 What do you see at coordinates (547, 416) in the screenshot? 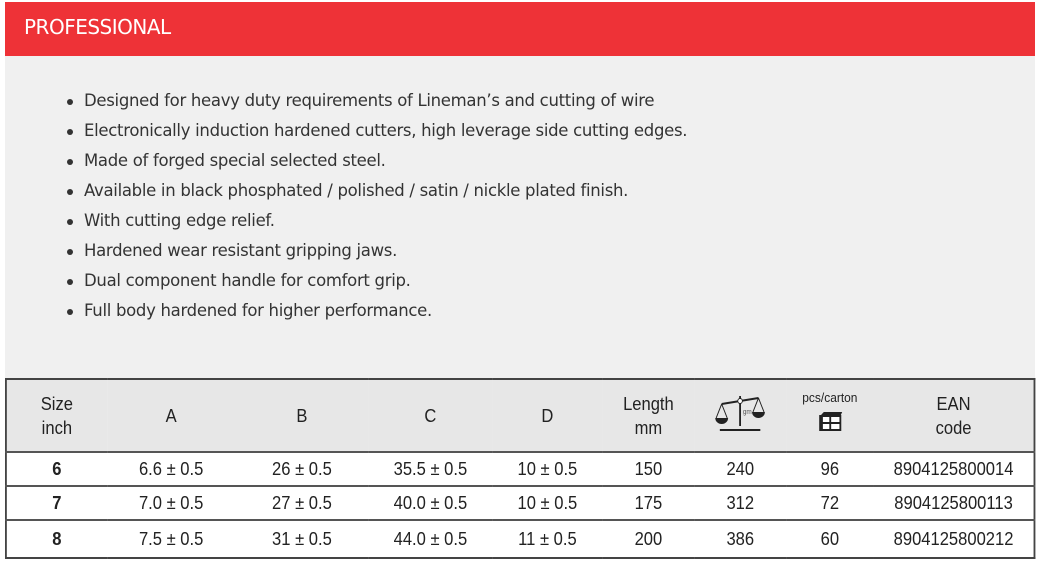
I see `col-d: D` at bounding box center [547, 416].